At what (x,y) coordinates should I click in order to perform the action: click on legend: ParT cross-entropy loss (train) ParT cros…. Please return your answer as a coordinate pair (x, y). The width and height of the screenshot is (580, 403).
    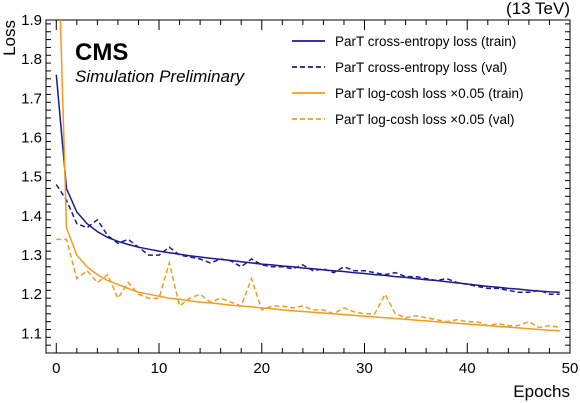
    Looking at the image, I should click on (407, 80).